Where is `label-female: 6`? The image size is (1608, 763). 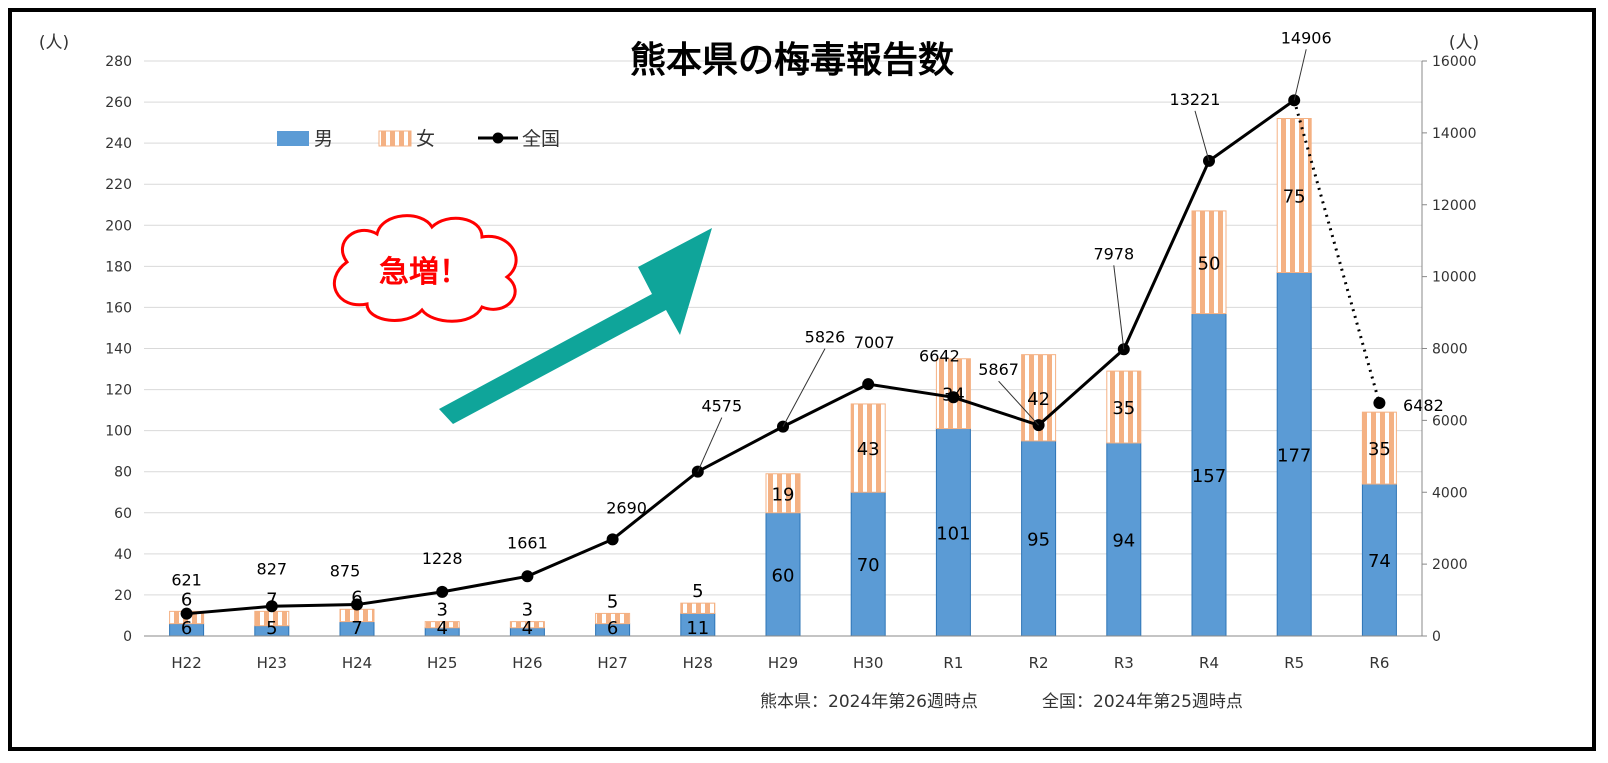 label-female: 6 is located at coordinates (186, 599).